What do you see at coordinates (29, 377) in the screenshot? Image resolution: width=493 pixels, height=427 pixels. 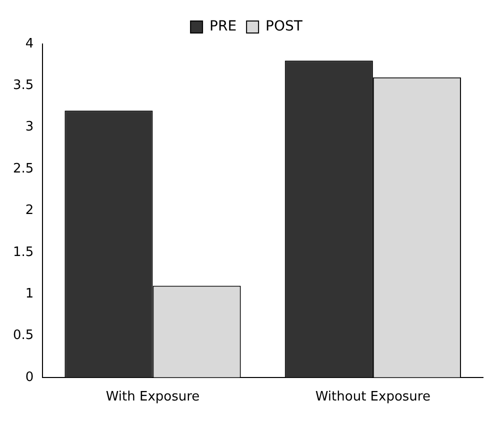 I see `y-tick-label: 0` at bounding box center [29, 377].